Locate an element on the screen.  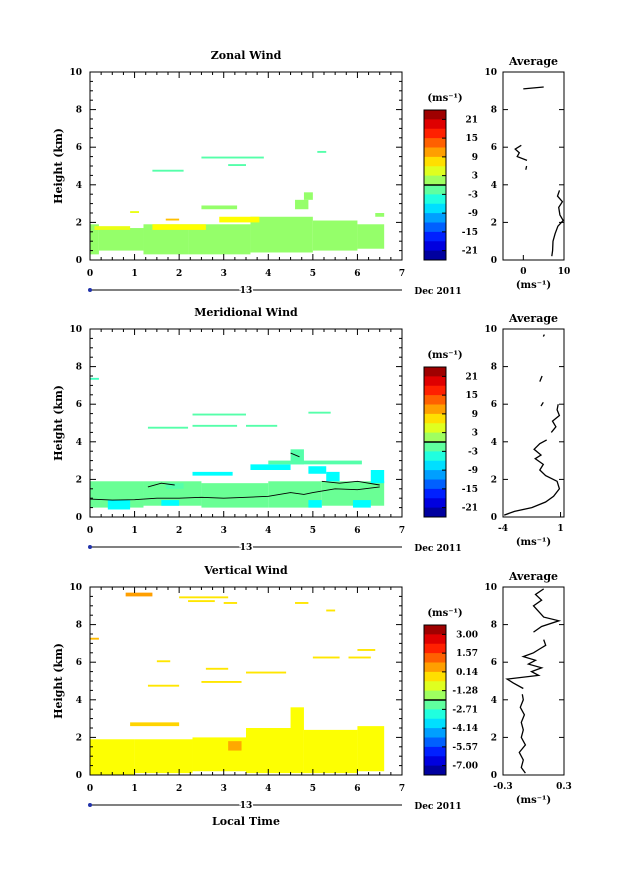
date-day-label: 13 is located at coordinates (246, 291).